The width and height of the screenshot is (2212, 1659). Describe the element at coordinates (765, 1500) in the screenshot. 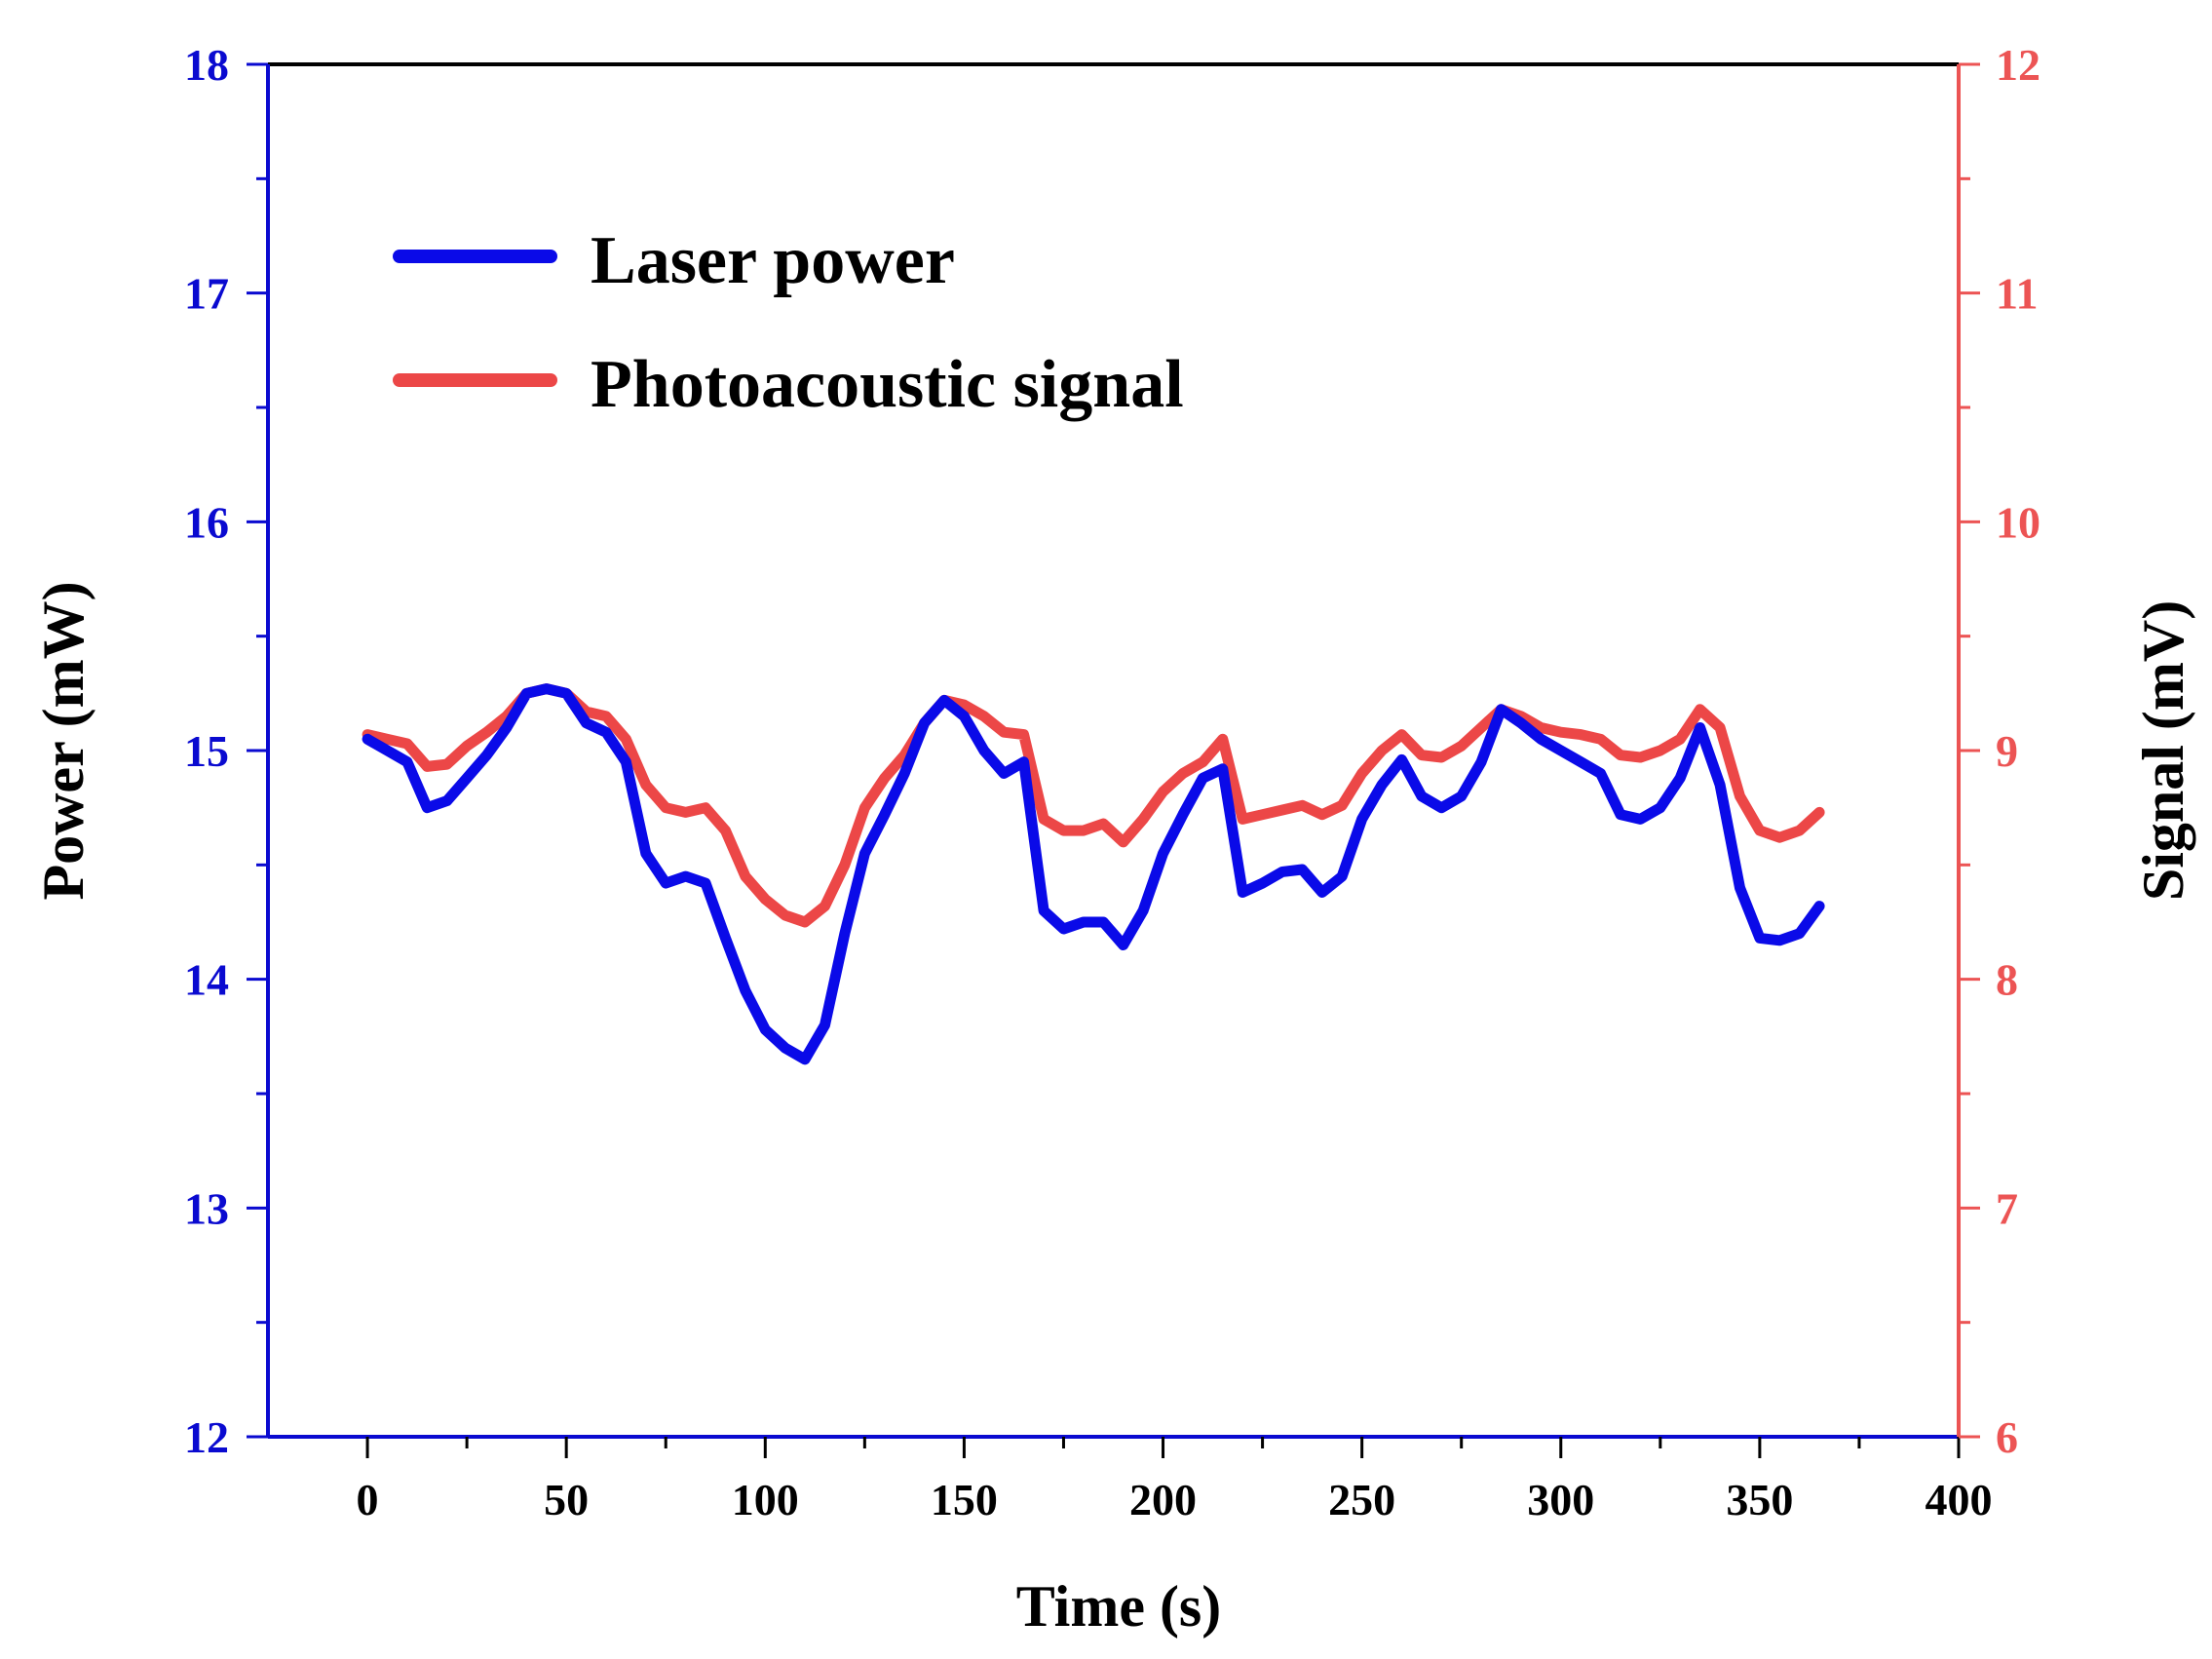

I see `x-tick-label: 100` at that location.